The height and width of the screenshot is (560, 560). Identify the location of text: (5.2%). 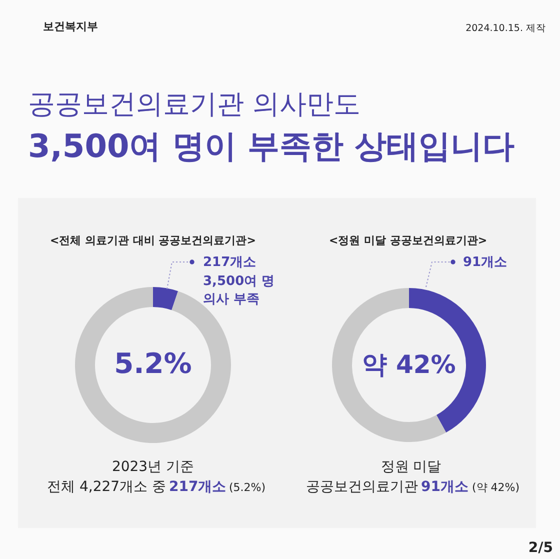
(247, 487).